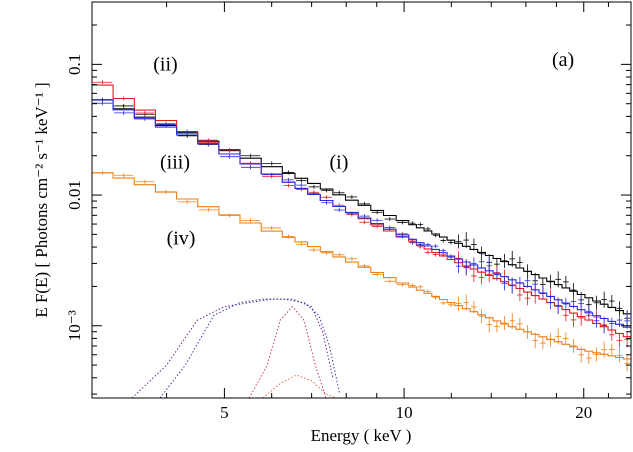 Image resolution: width=633 pixels, height=452 pixels. I want to click on x-tick-label: 20, so click(583, 412).